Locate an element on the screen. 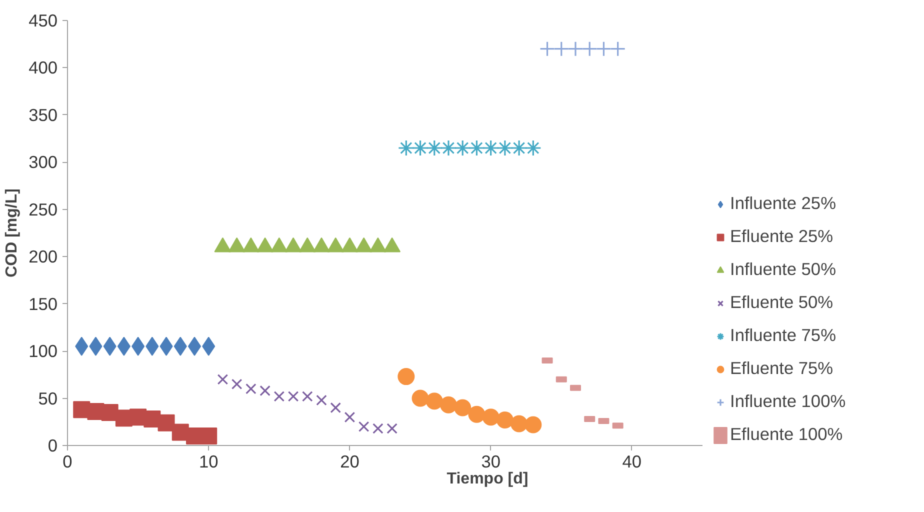 Image resolution: width=924 pixels, height=512 pixels. x-tick-label: 0 is located at coordinates (67, 462).